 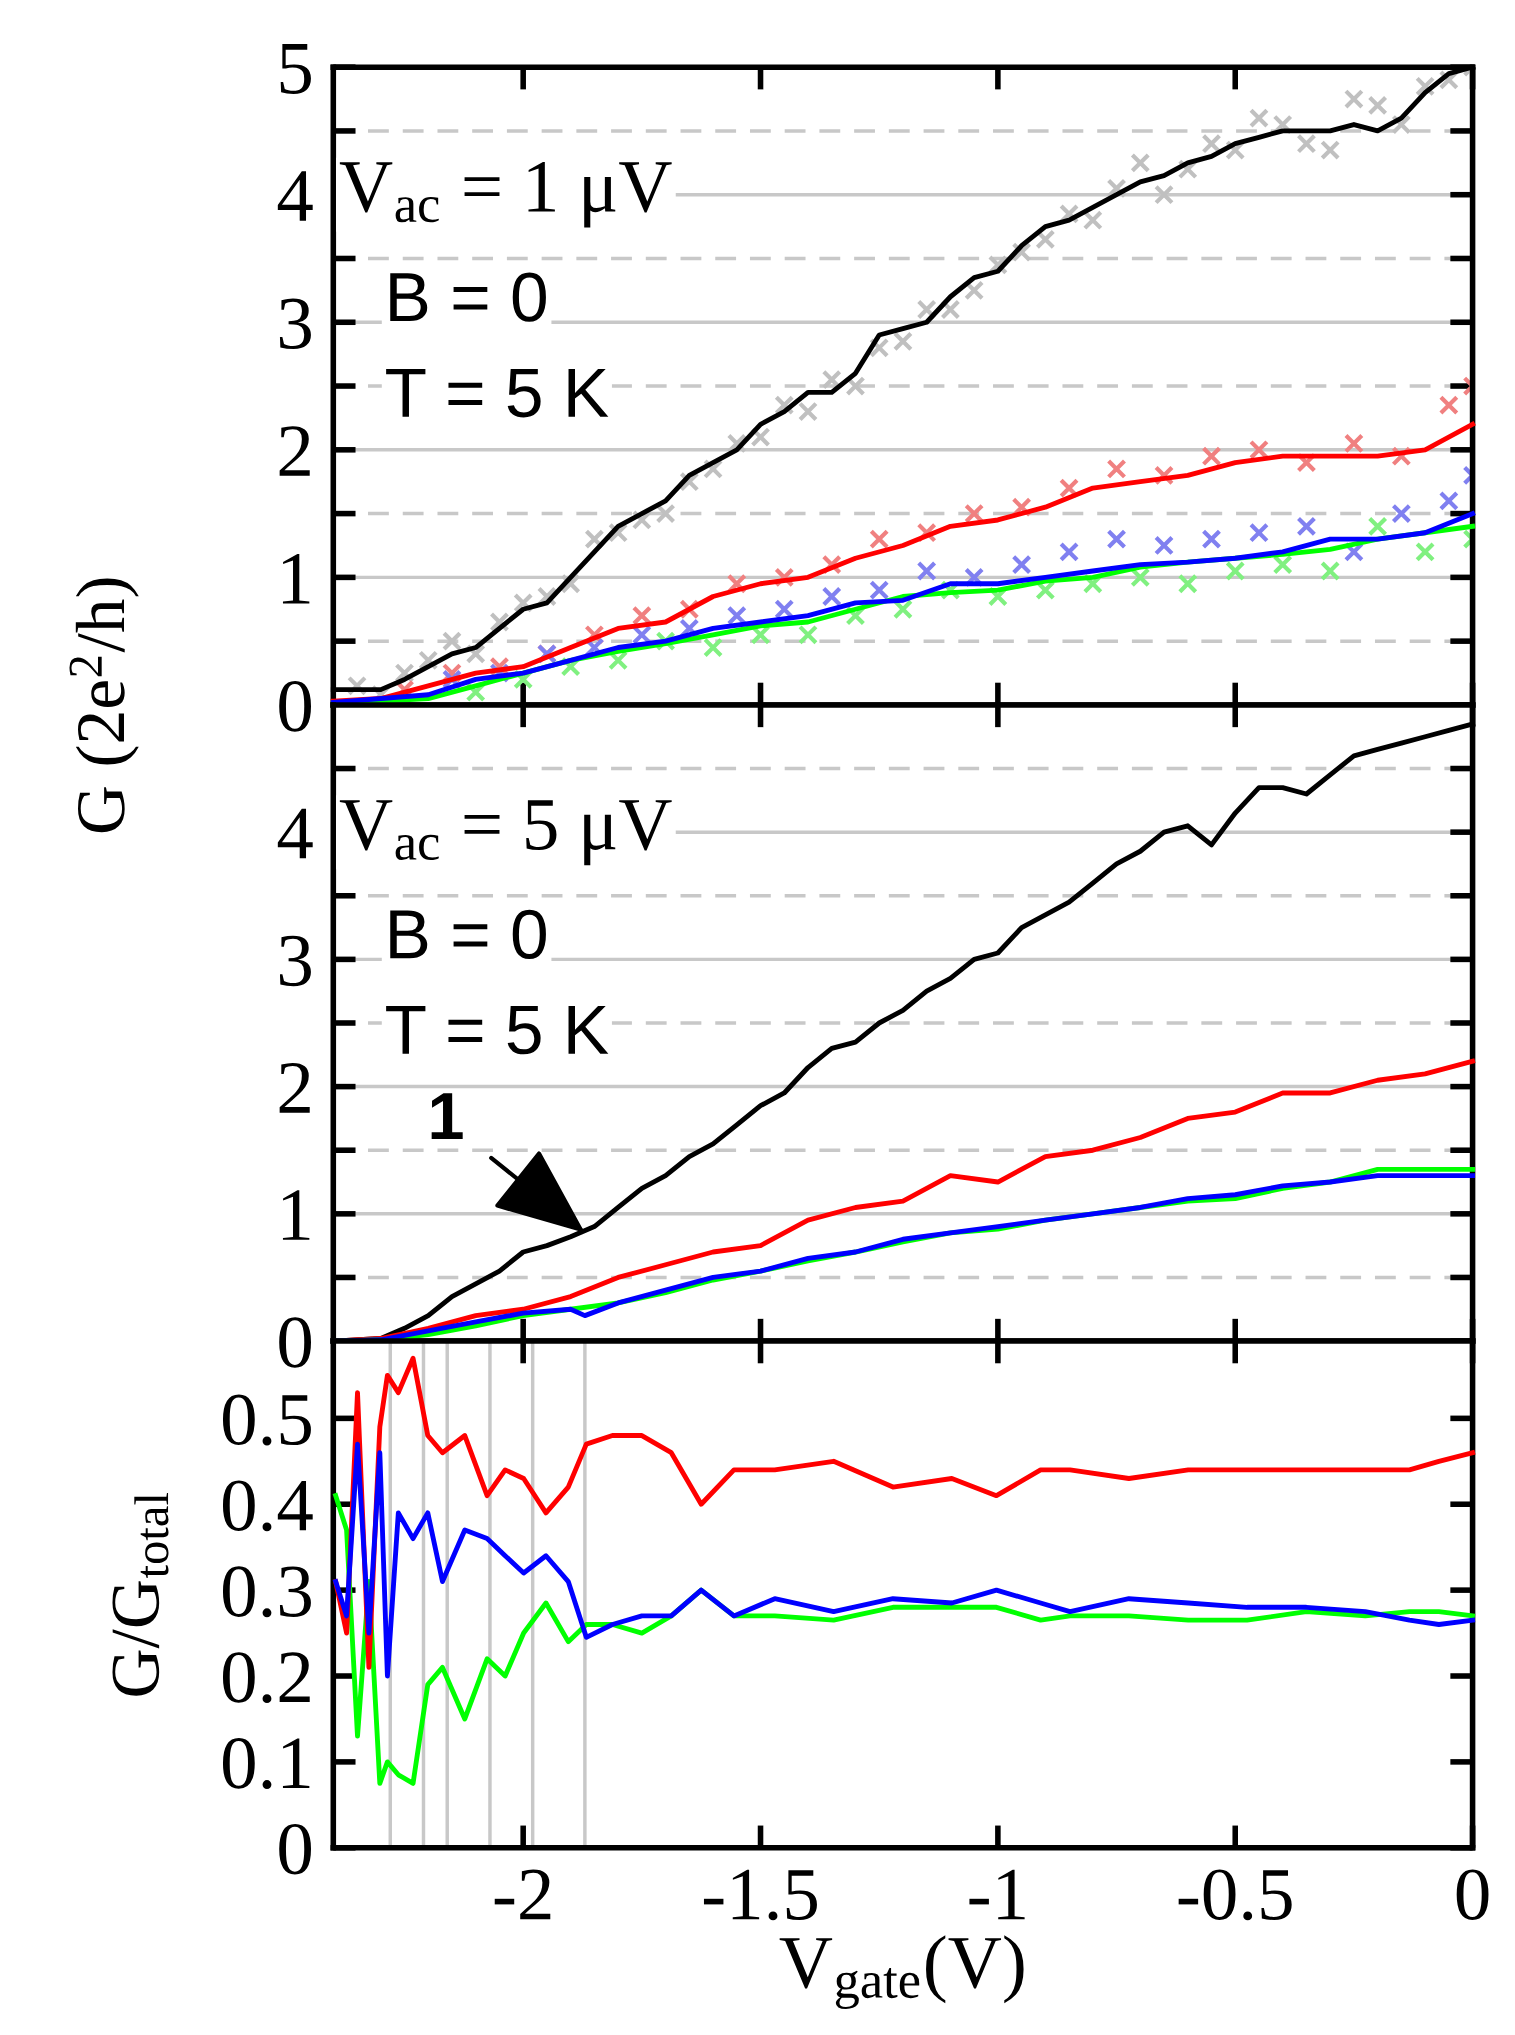 I want to click on x-tick-label: -2, so click(x=522, y=1894).